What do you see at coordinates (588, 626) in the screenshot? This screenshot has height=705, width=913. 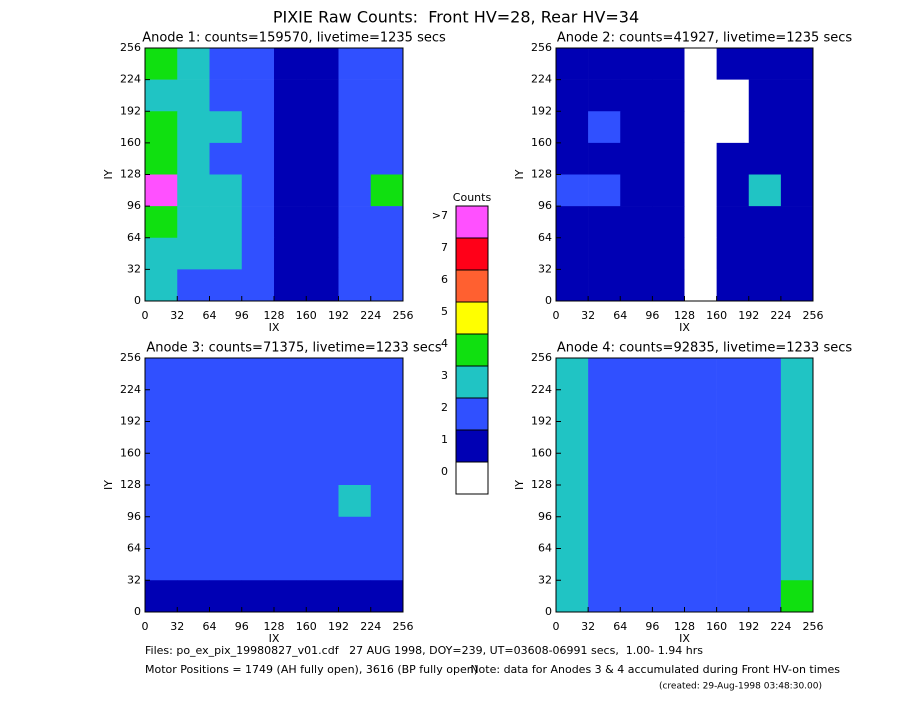 I see `x-tick-label: 32` at bounding box center [588, 626].